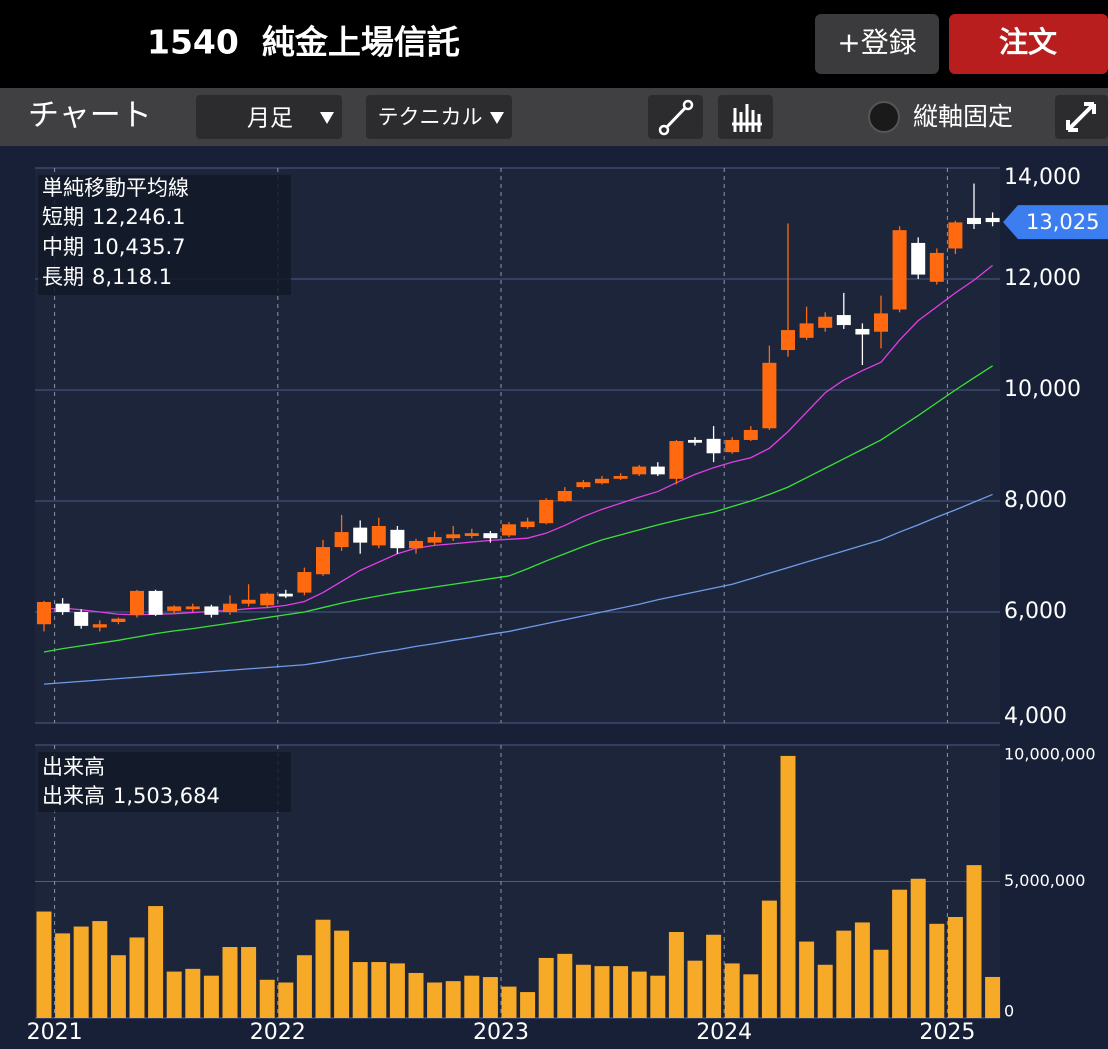 The width and height of the screenshot is (1108, 1049). I want to click on y-tick-label: 10,000,000, so click(1050, 754).